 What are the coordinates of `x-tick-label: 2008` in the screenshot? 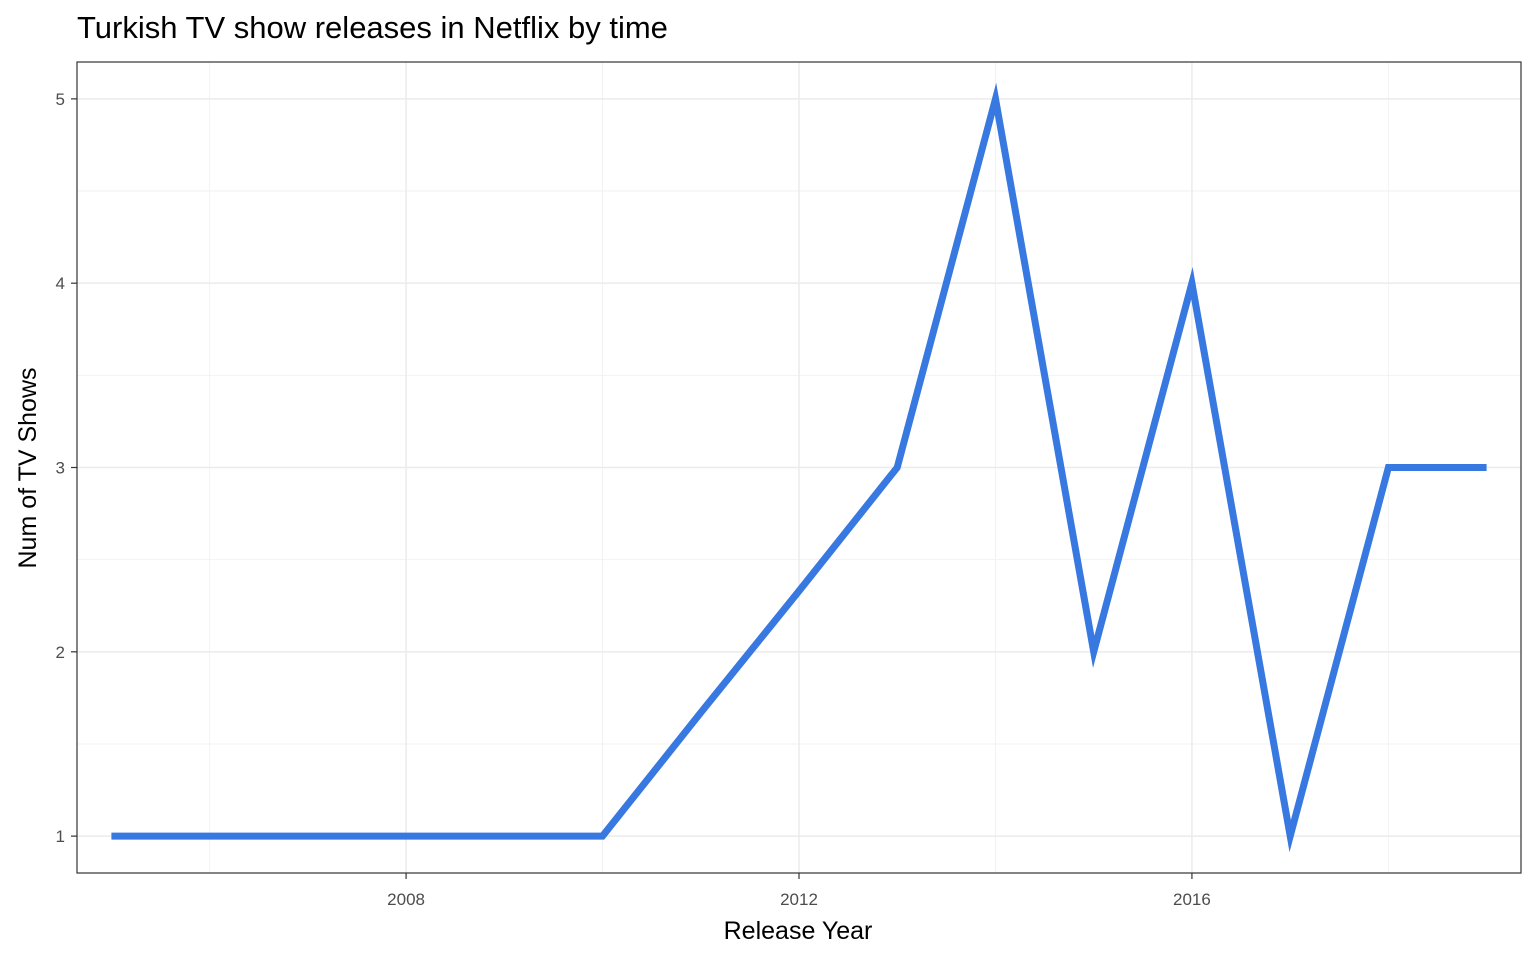 It's located at (406, 899).